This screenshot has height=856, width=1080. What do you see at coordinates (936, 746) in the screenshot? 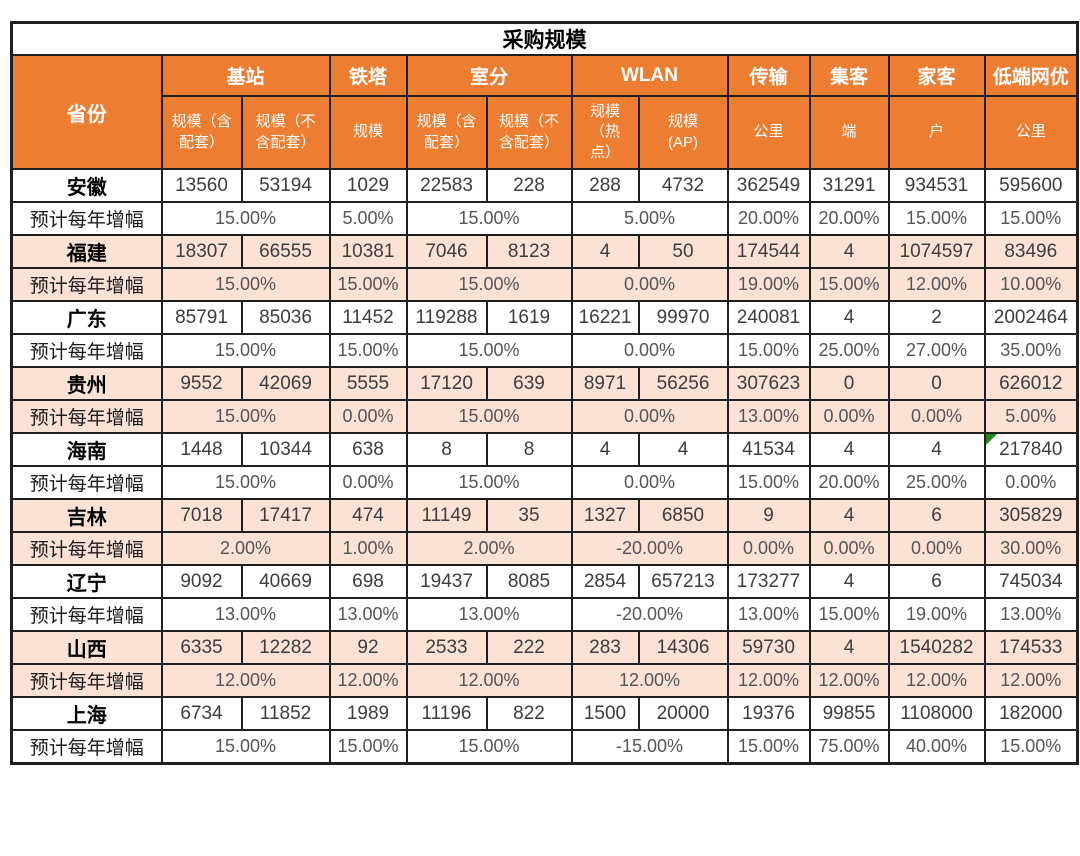
I see `growth-value-cell: 40.00%` at bounding box center [936, 746].